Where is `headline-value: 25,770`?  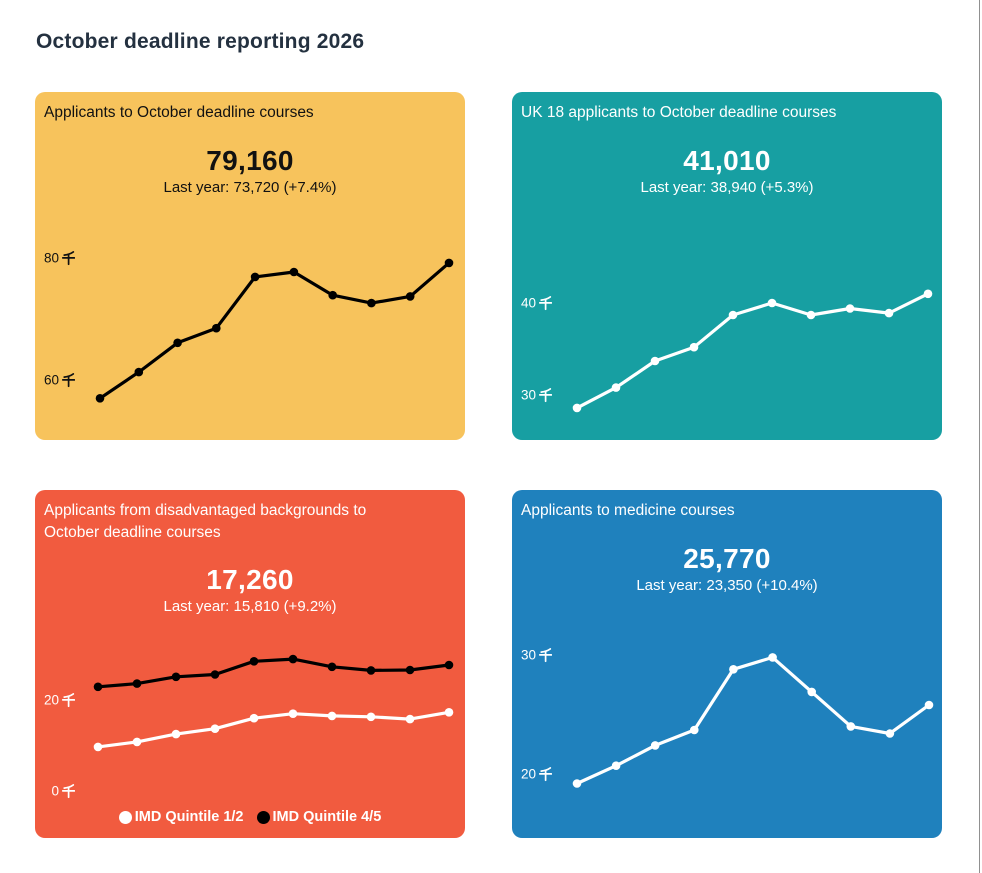
headline-value: 25,770 is located at coordinates (727, 558).